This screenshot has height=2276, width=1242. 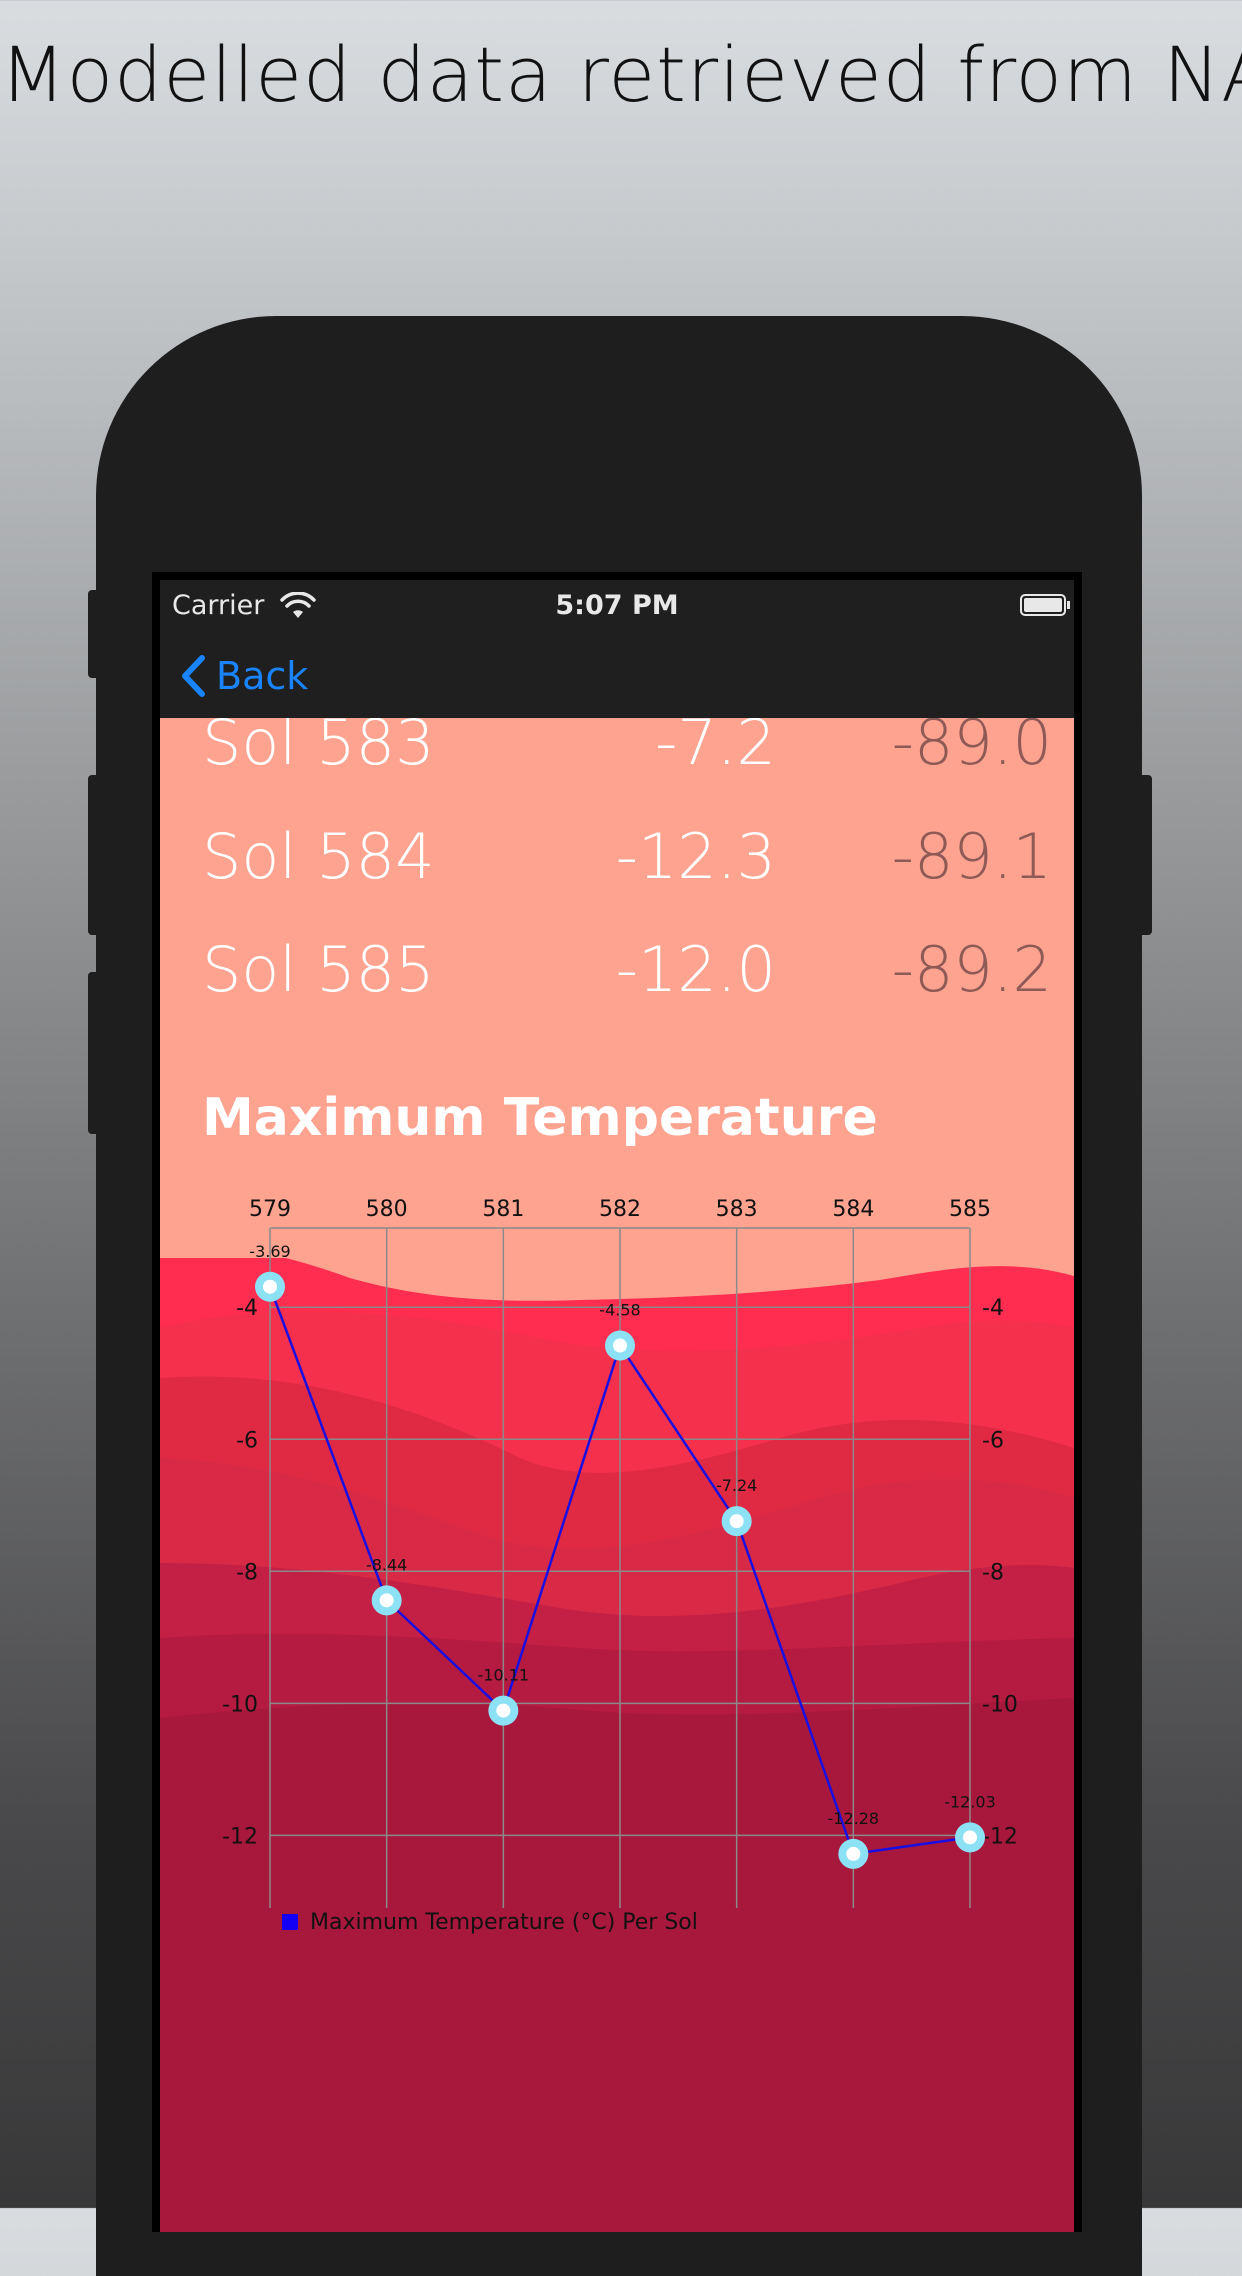 What do you see at coordinates (247, 1308) in the screenshot?
I see `y-tick-label-left: -4` at bounding box center [247, 1308].